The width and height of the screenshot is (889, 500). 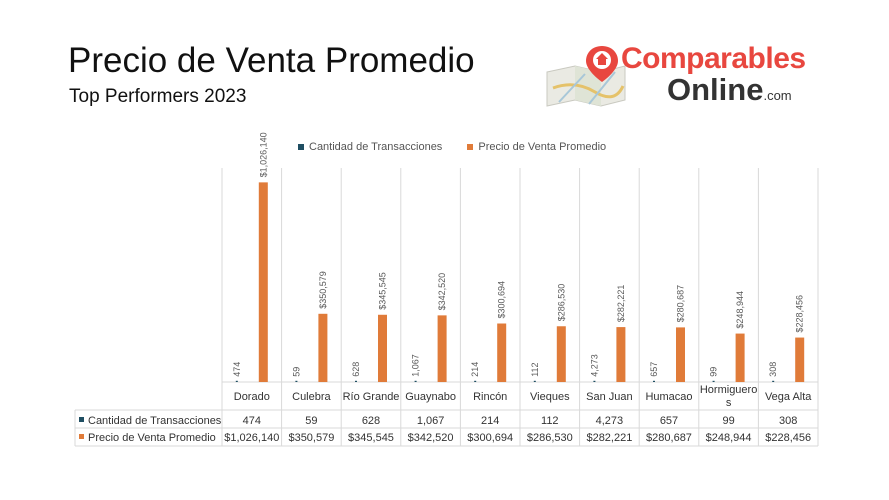 What do you see at coordinates (251, 438) in the screenshot?
I see `table-cell-precio: $1,026,140` at bounding box center [251, 438].